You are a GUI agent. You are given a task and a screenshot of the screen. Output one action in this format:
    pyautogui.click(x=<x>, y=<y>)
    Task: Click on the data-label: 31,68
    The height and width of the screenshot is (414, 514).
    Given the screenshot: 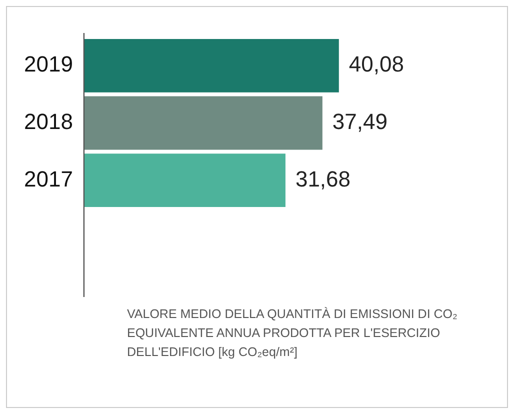 What is the action you would take?
    pyautogui.click(x=323, y=179)
    